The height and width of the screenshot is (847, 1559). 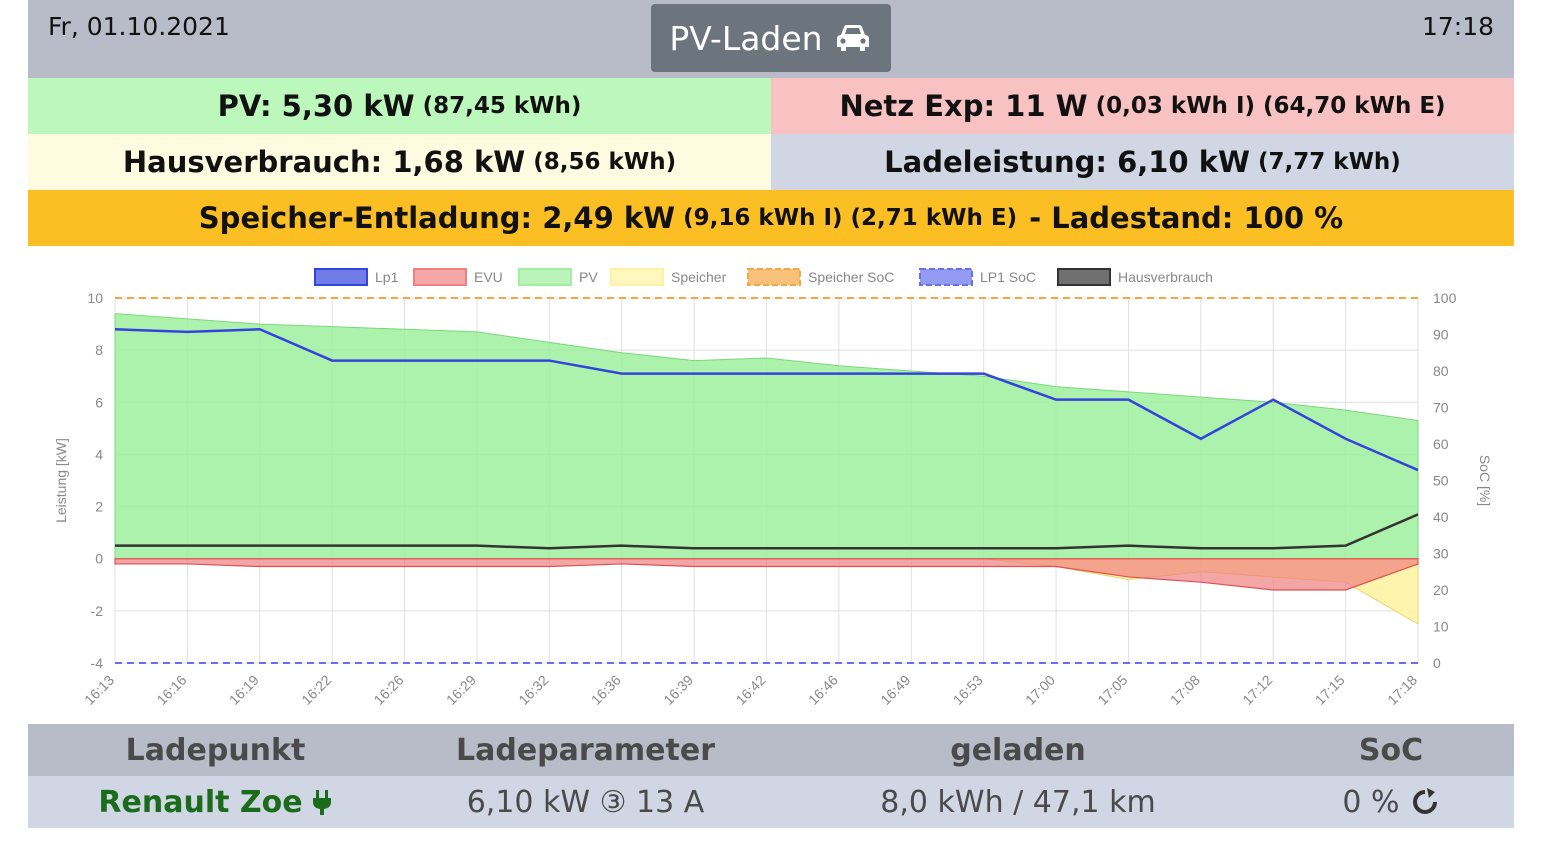 I want to click on plug-icon, so click(x=321, y=802).